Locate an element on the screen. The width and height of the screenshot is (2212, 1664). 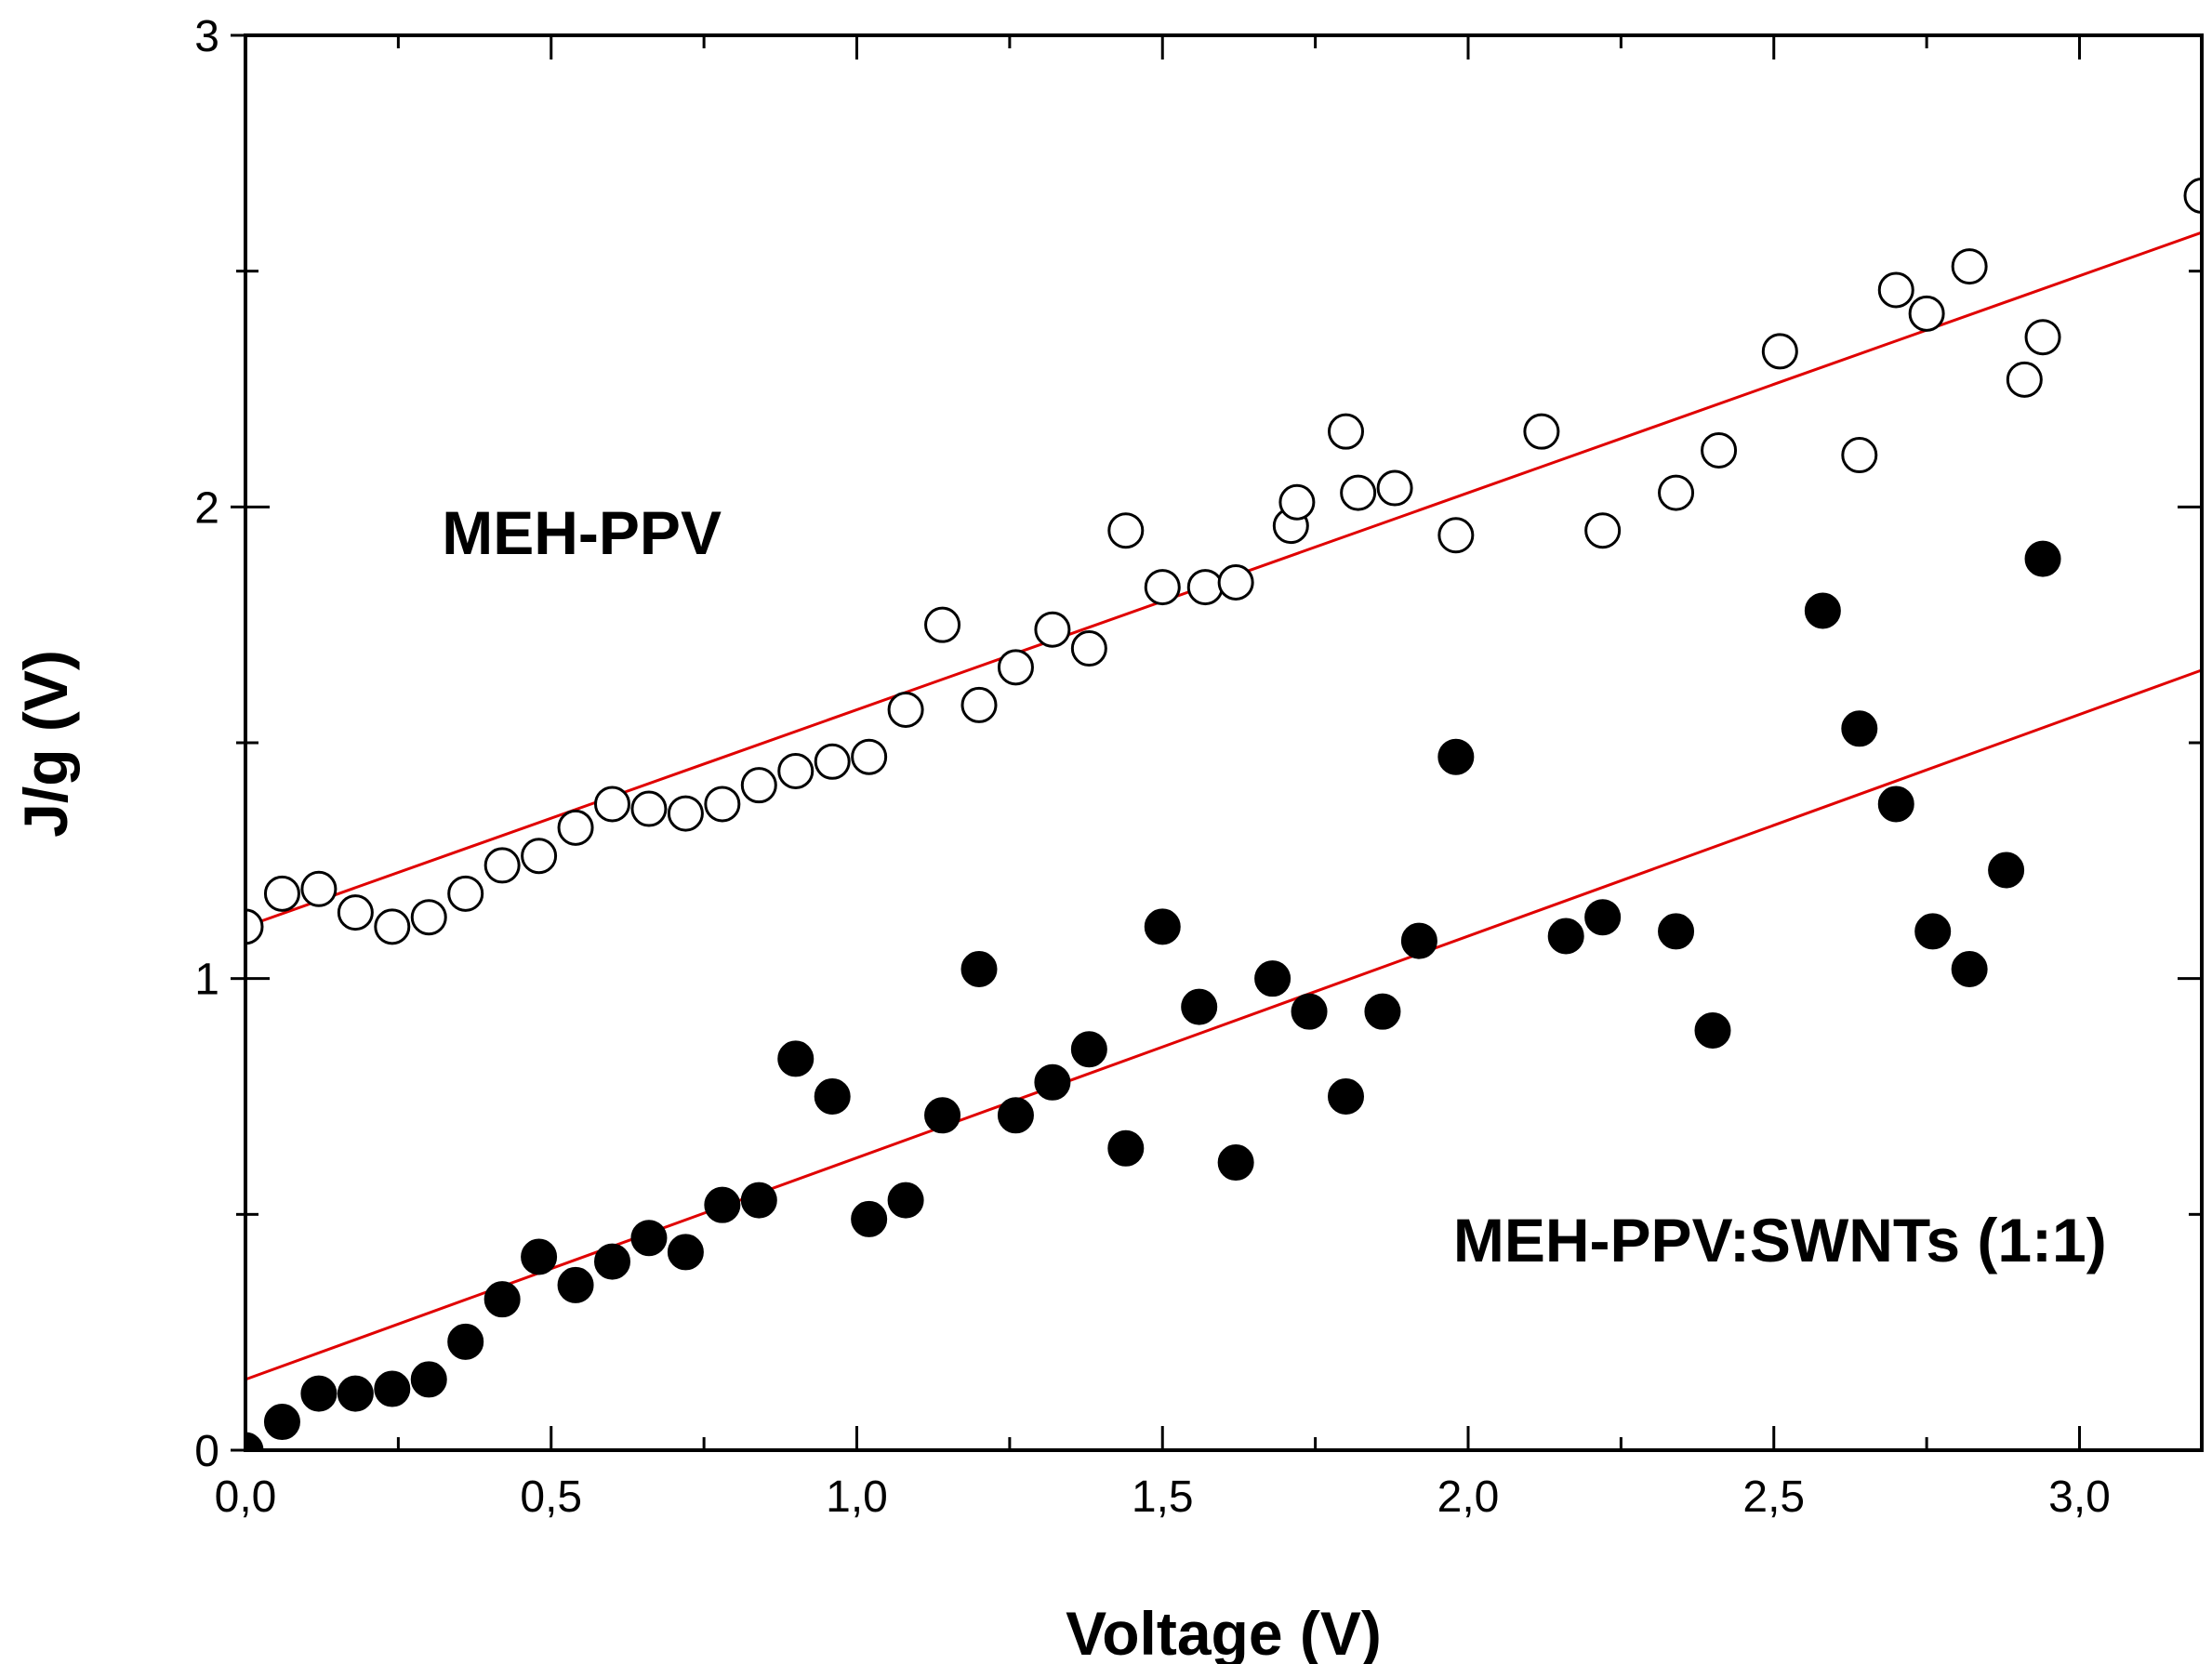
series-annotation-1: MEH-PPV:SWNTs (1:1) is located at coordinates (1780, 1240).